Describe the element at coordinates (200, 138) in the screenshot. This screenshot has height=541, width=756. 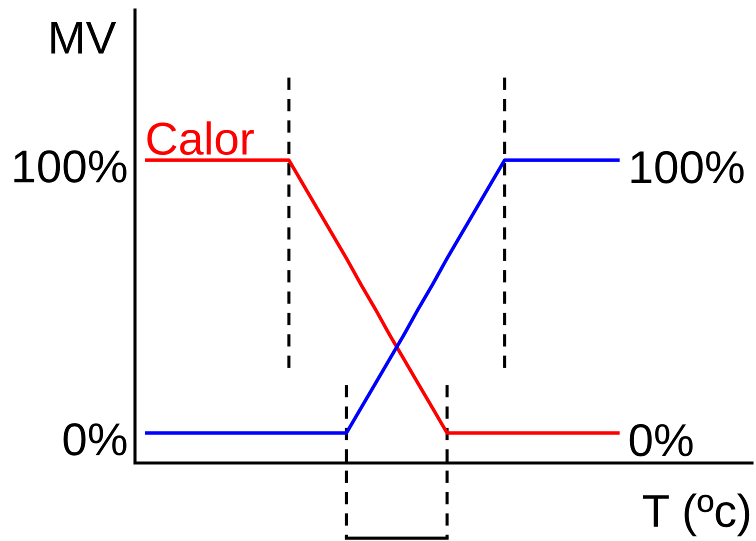
I see `series-label: Calor` at that location.